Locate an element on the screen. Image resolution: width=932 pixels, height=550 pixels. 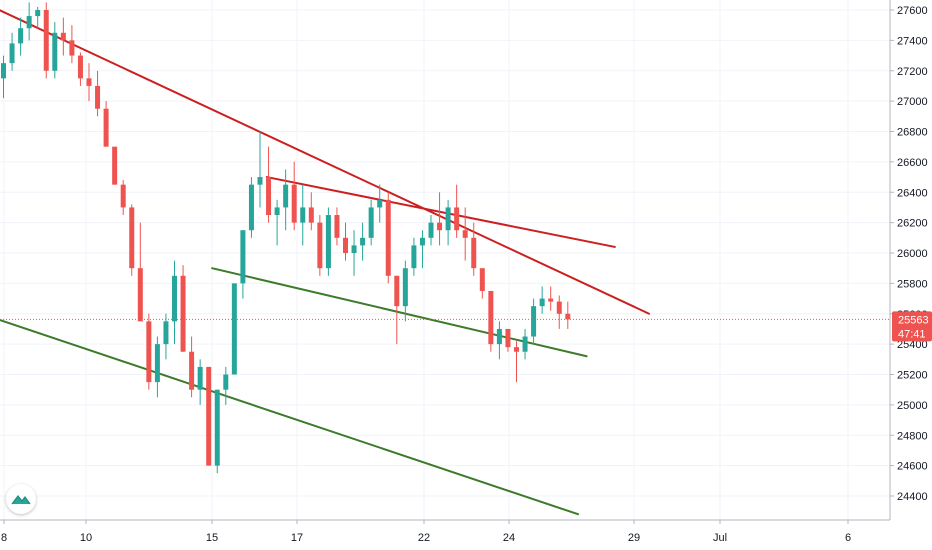
trend-line-inner-support is located at coordinates (399, 312).